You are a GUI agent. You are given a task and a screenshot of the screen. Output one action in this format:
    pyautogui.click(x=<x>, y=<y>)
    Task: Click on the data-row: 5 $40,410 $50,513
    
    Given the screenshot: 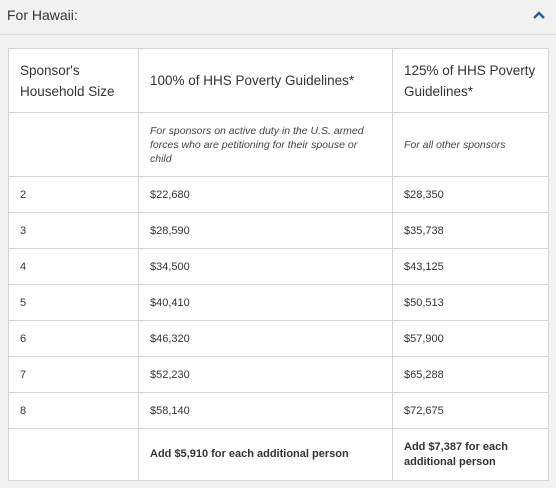 What is the action you would take?
    pyautogui.click(x=278, y=302)
    